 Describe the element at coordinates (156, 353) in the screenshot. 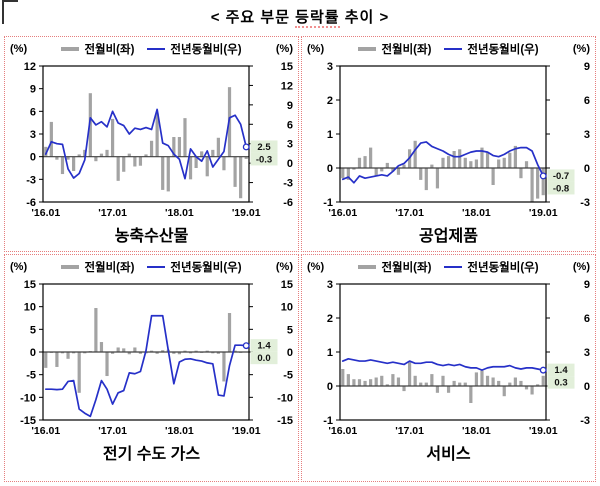

I see `axis-ticks: 15 10 5 0 -5 -10 -15 15 10 5 0 -5 -10 -15` at that location.